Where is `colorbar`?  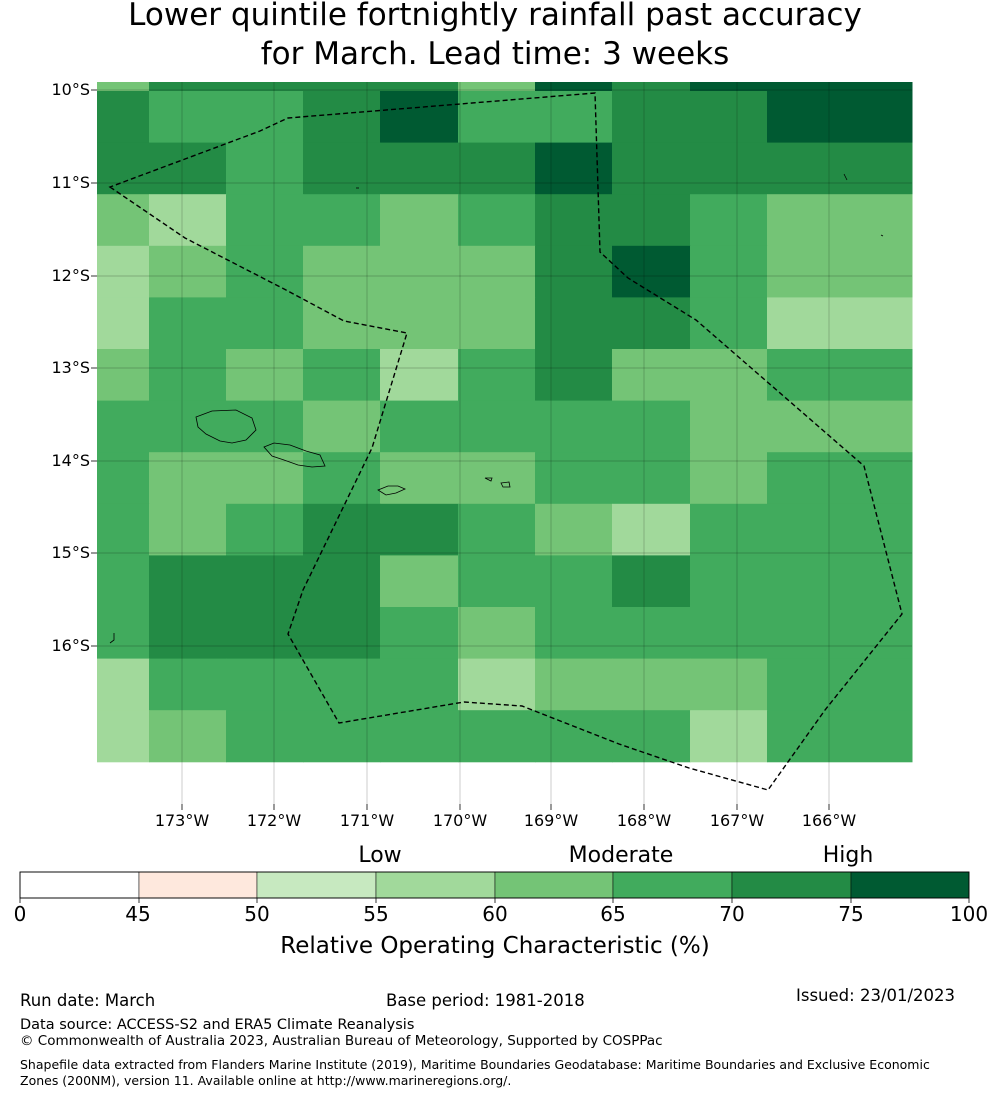
colorbar is located at coordinates (494, 887).